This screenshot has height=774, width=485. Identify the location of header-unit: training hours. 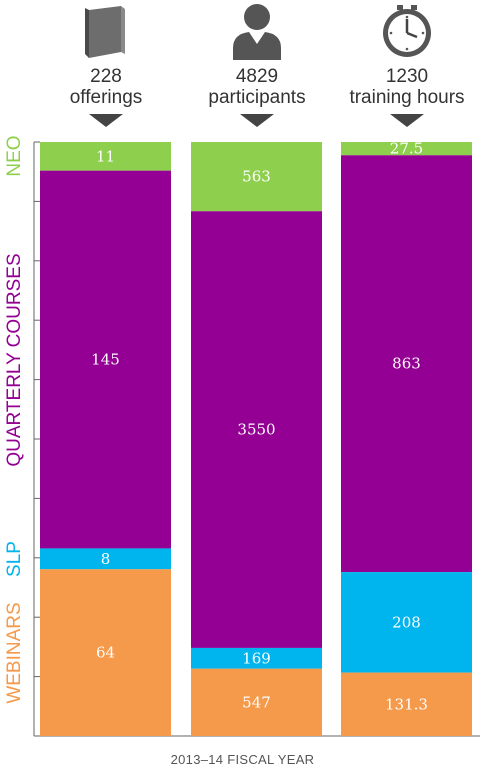
(407, 97).